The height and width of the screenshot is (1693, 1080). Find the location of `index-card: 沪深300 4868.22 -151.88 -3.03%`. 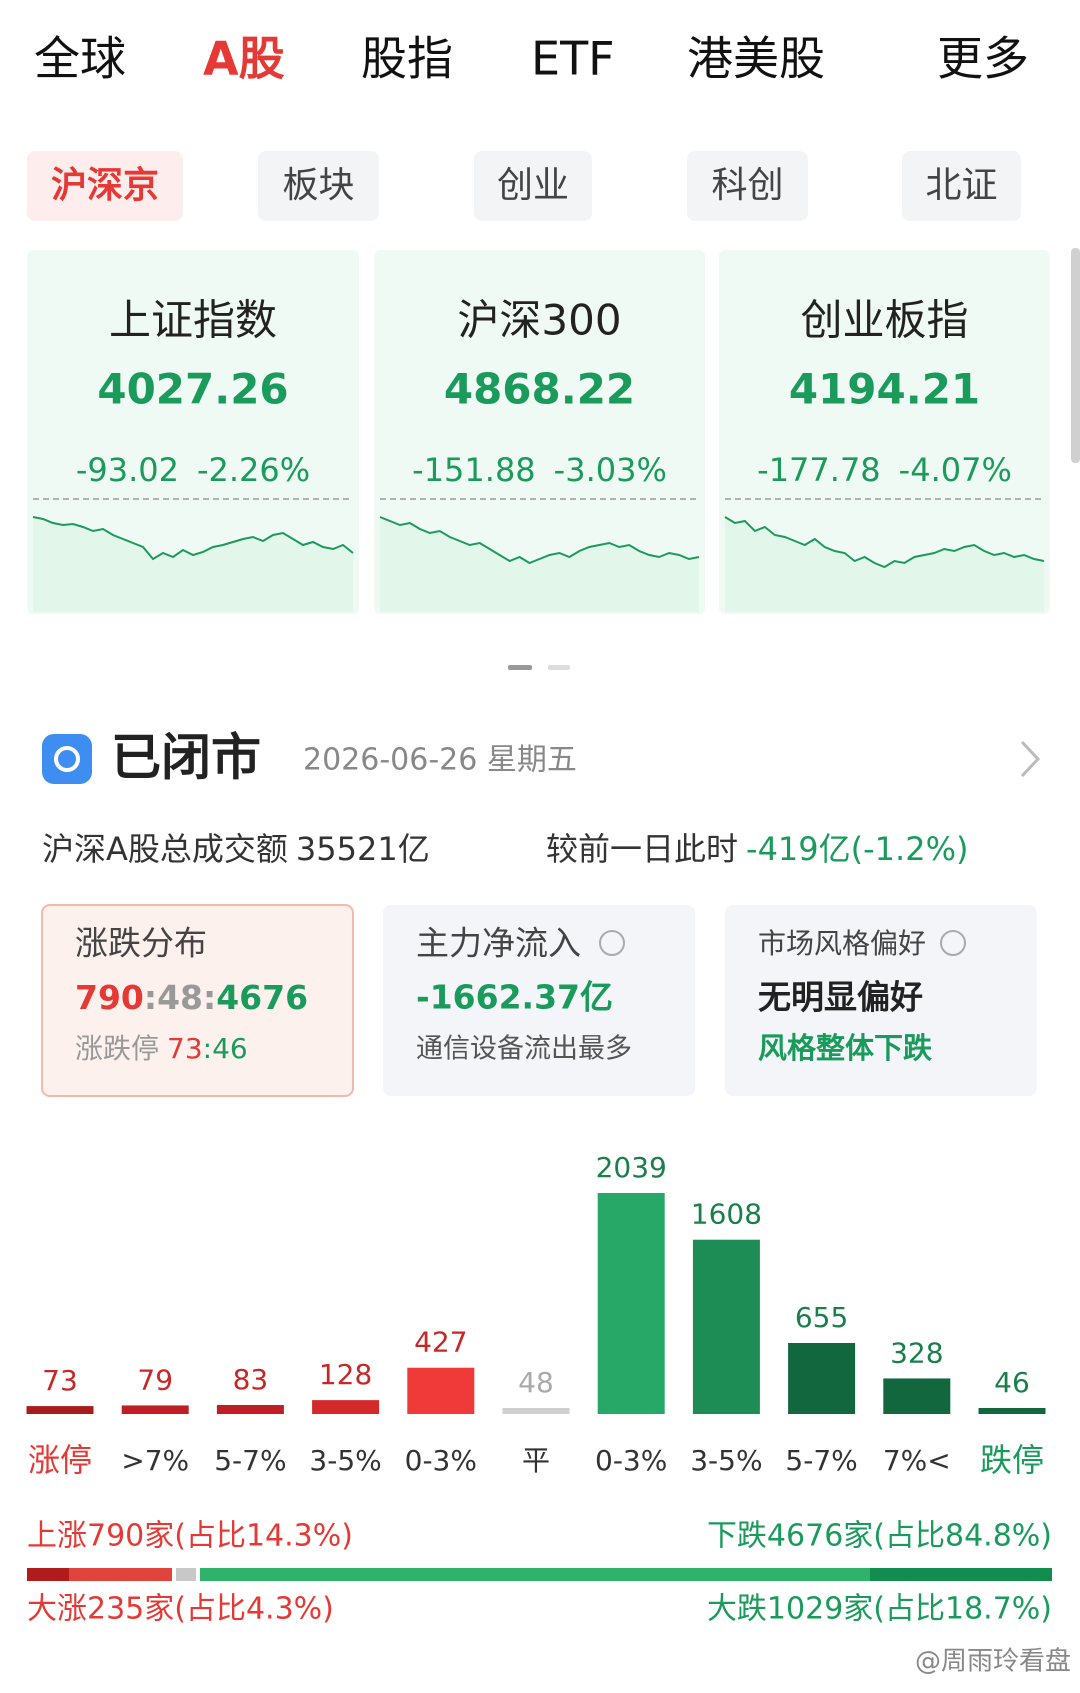

index-card: 沪深300 4868.22 -151.88 -3.03% is located at coordinates (539, 432).